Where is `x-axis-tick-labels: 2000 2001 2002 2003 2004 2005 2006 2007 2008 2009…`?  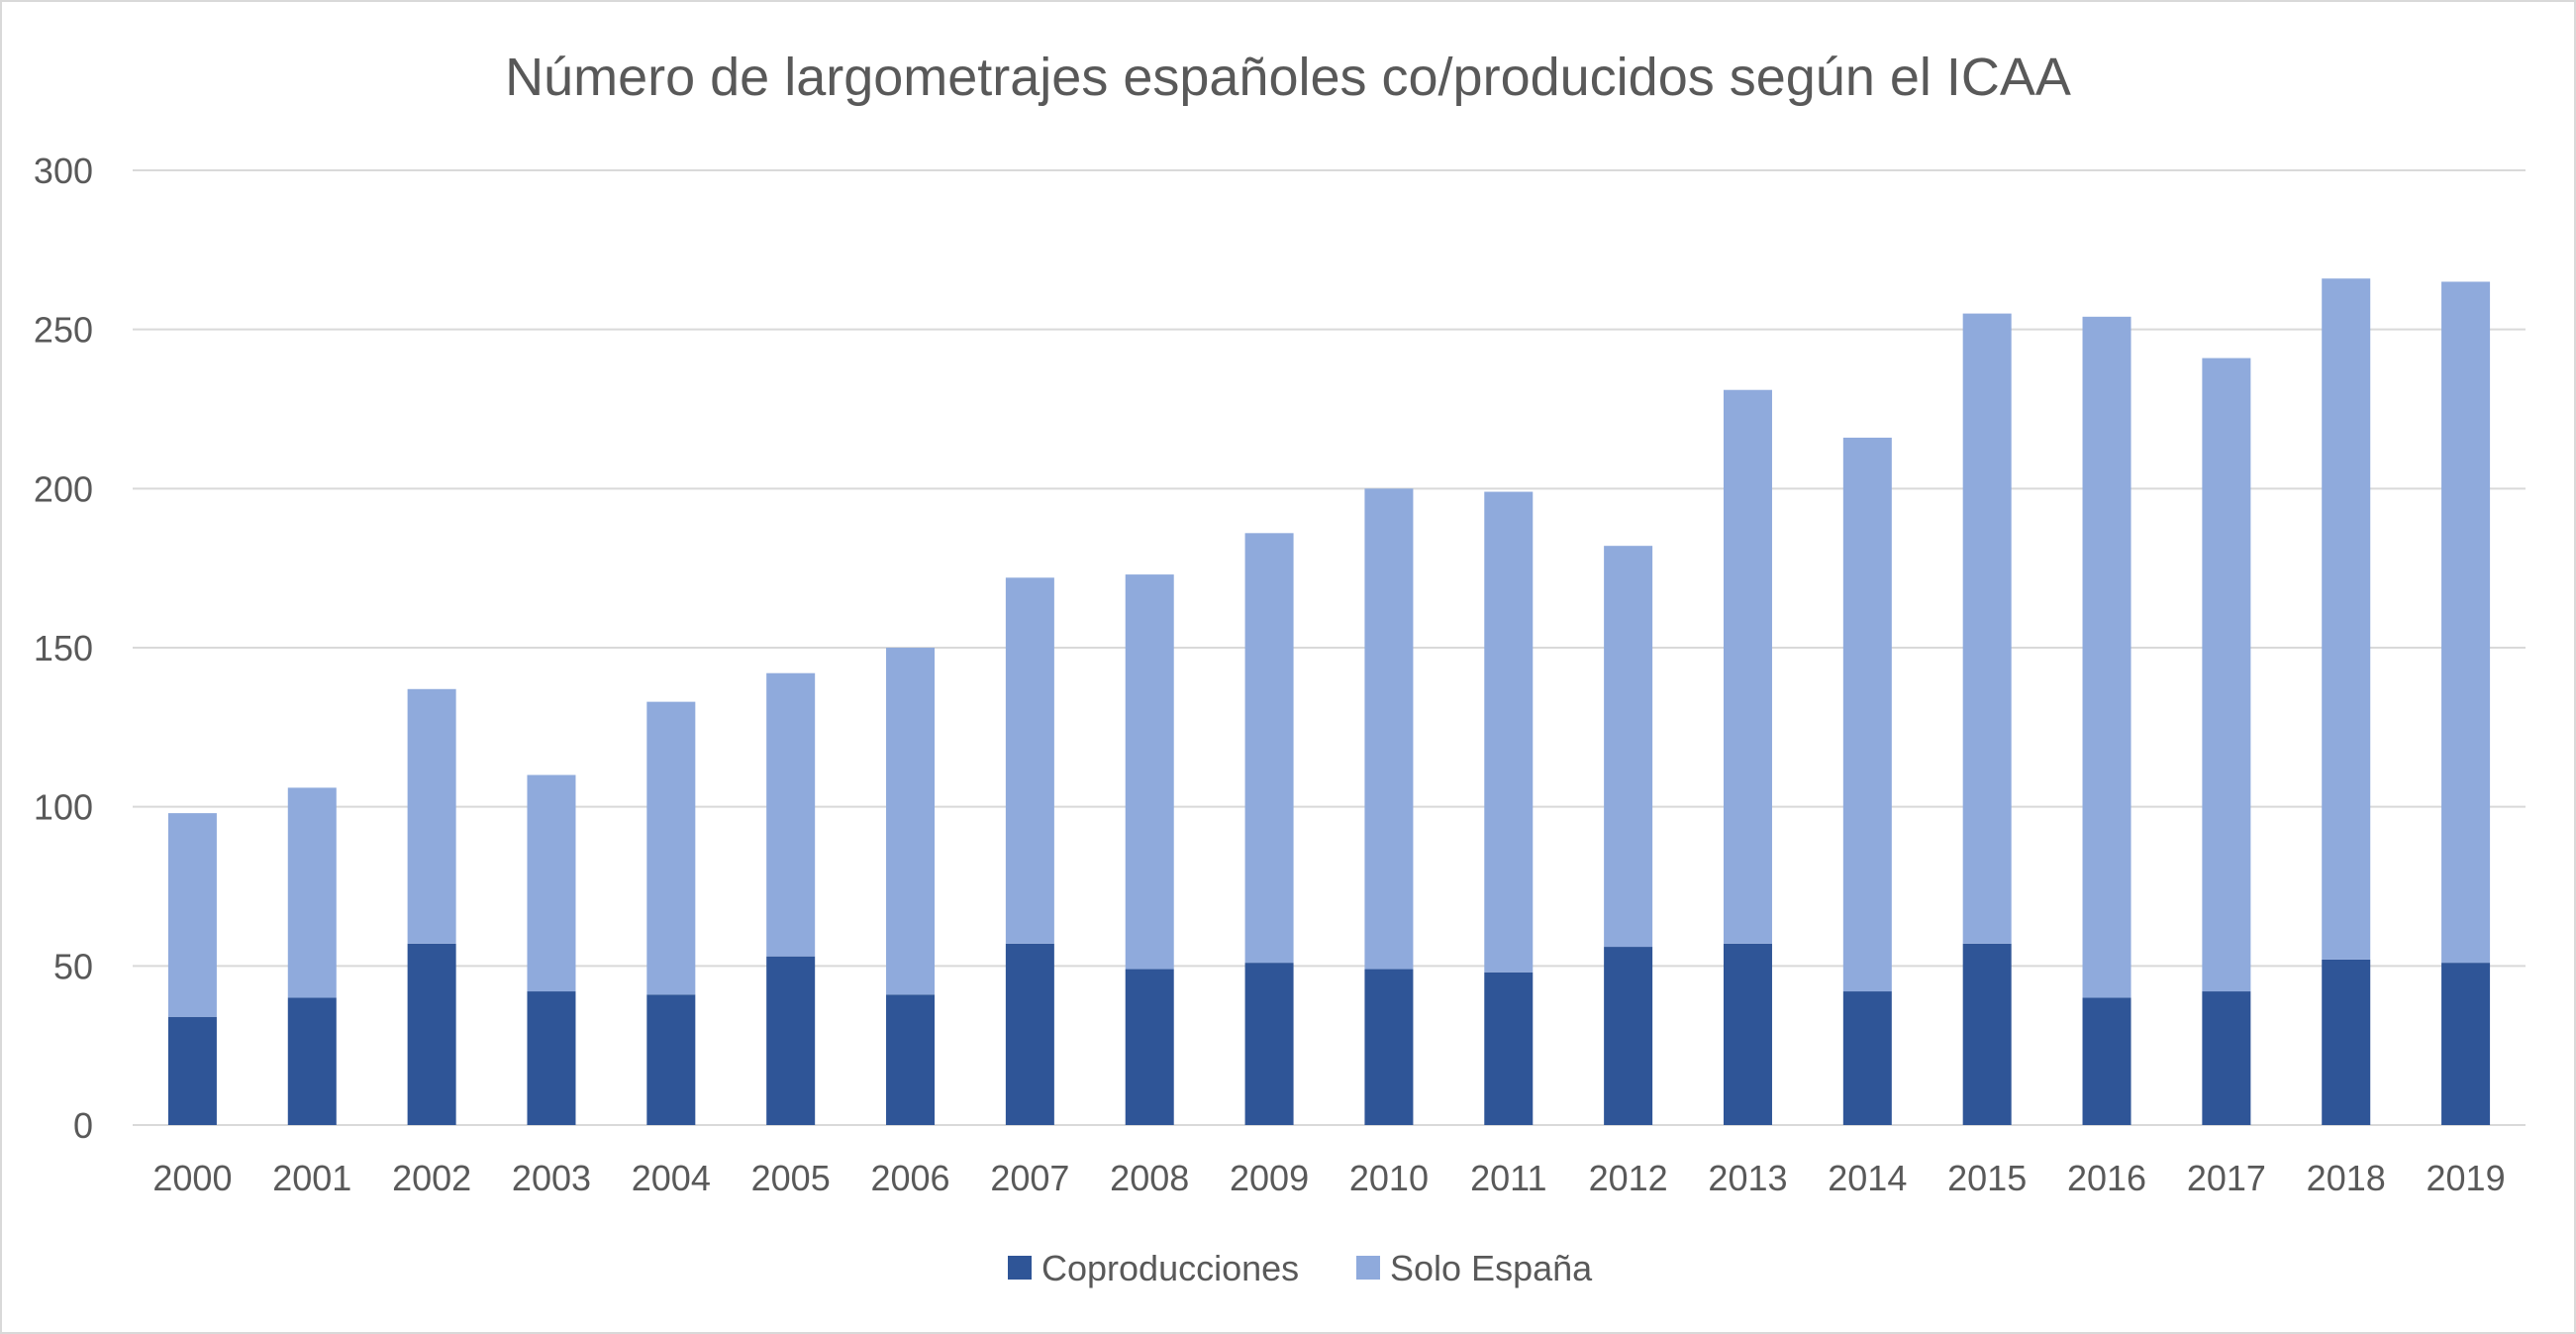 x-axis-tick-labels: 2000 2001 2002 2003 2004 2005 2006 2007 2008 2009… is located at coordinates (1329, 1178).